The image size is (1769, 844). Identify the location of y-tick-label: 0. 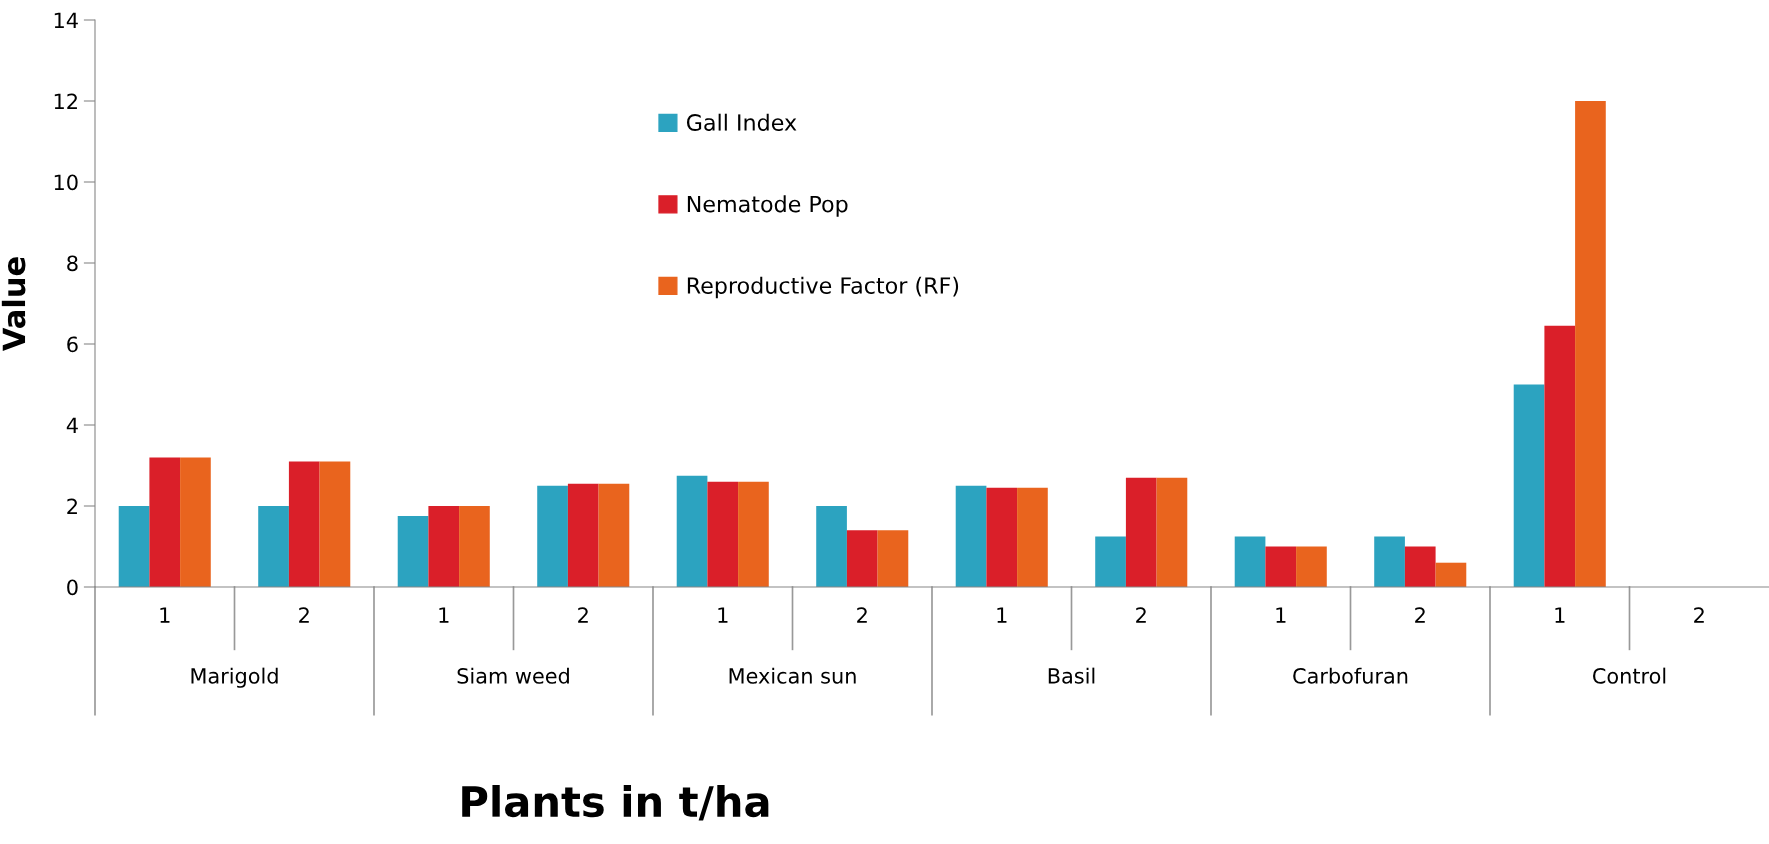
(72, 587).